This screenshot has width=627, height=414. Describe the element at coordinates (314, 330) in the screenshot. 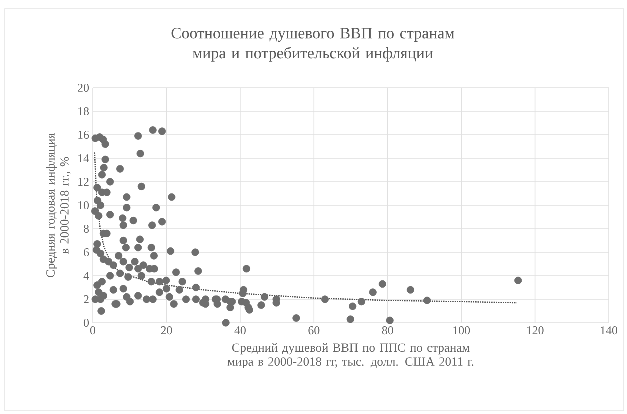

I see `x-tick-label: 60` at that location.